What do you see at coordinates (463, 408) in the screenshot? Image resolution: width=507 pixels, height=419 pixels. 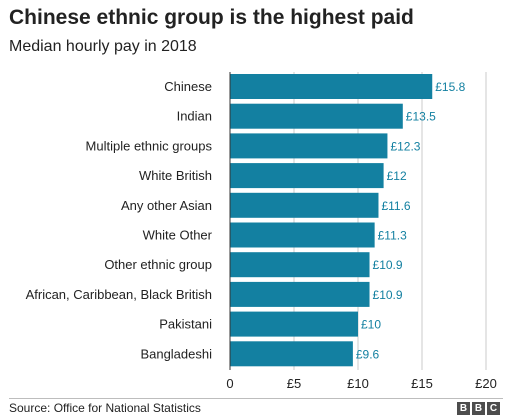 I see `logo-letter-b1: B` at bounding box center [463, 408].